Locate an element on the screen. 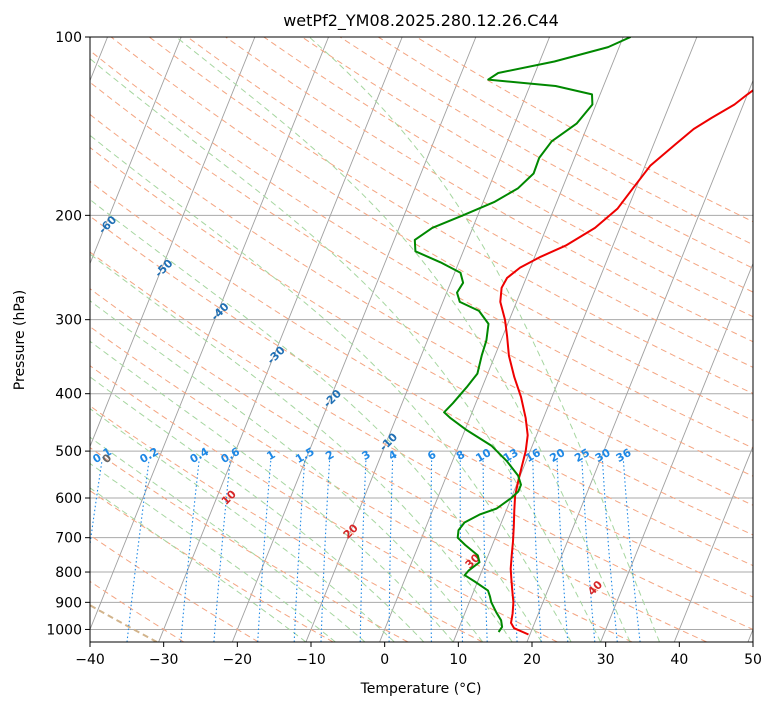  y-tick-label: 500 is located at coordinates (68, 452).